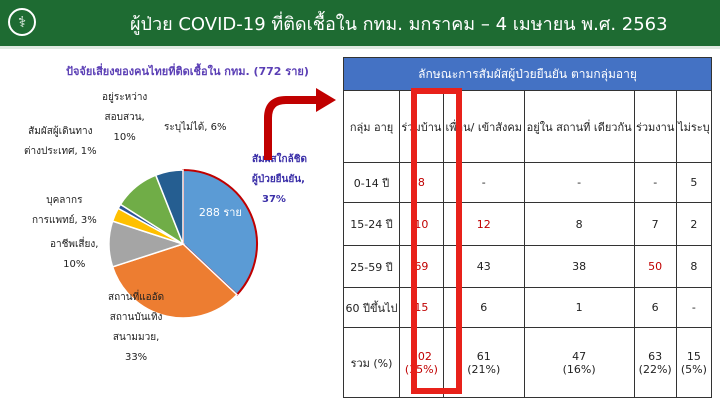 The width and height of the screenshot is (720, 405). What do you see at coordinates (195, 127) in the screenshot?
I see `label-unknown: ระบุไม่ได้, 6%` at bounding box center [195, 127].